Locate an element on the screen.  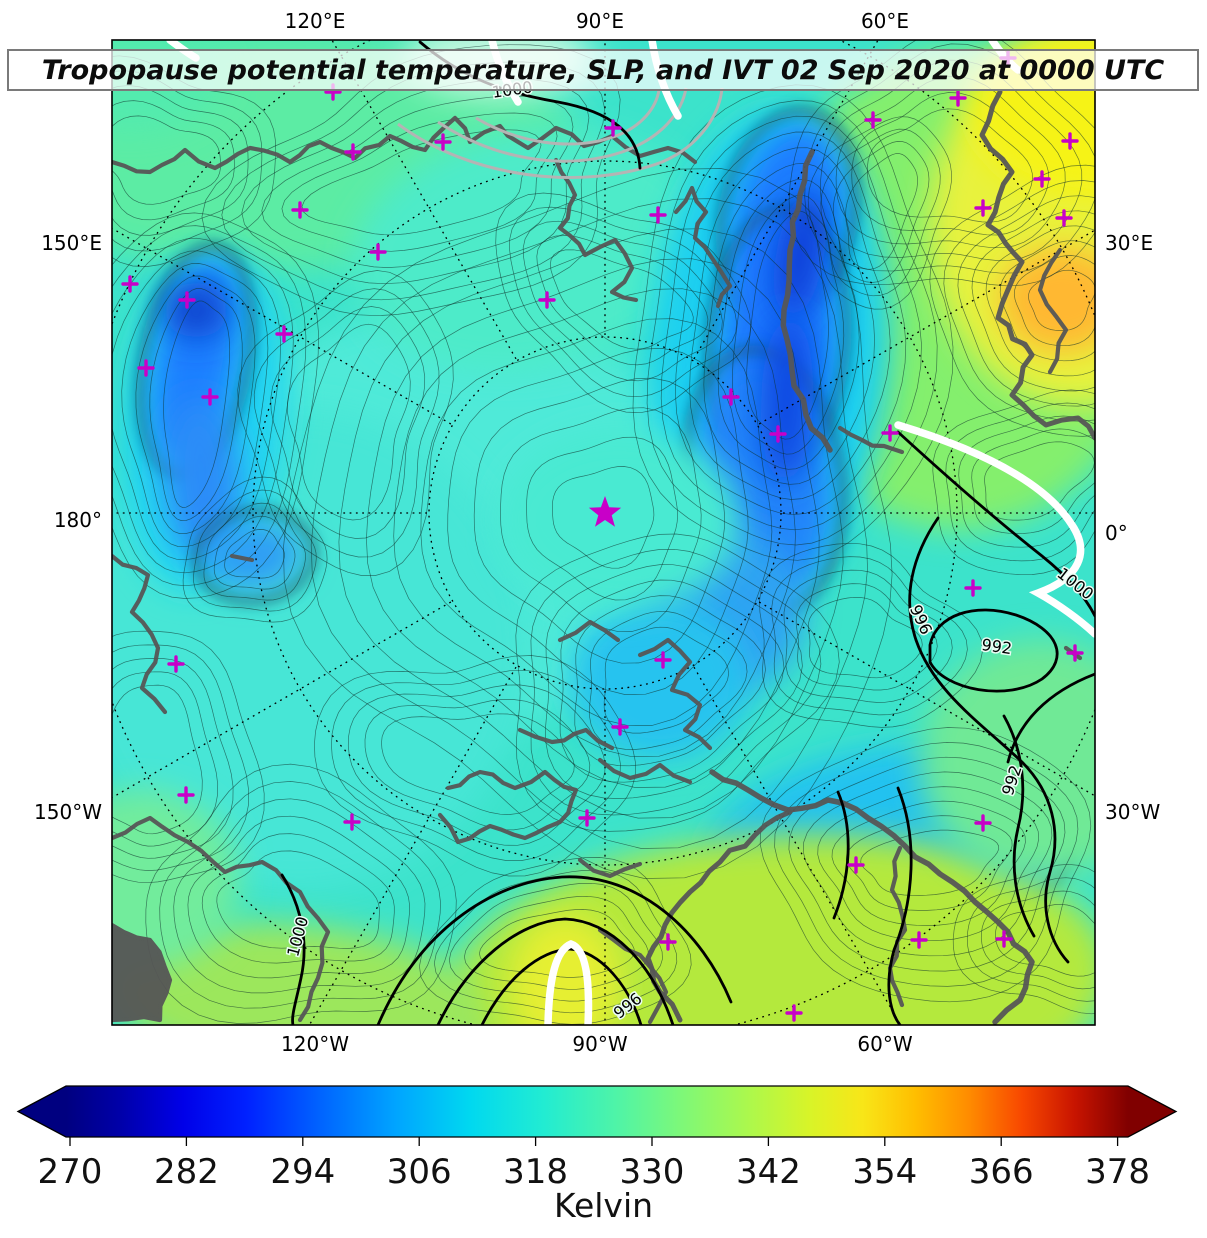
colorbar: 270 282 294 306 318 330 342 354 366 378 is located at coordinates (597, 1138).